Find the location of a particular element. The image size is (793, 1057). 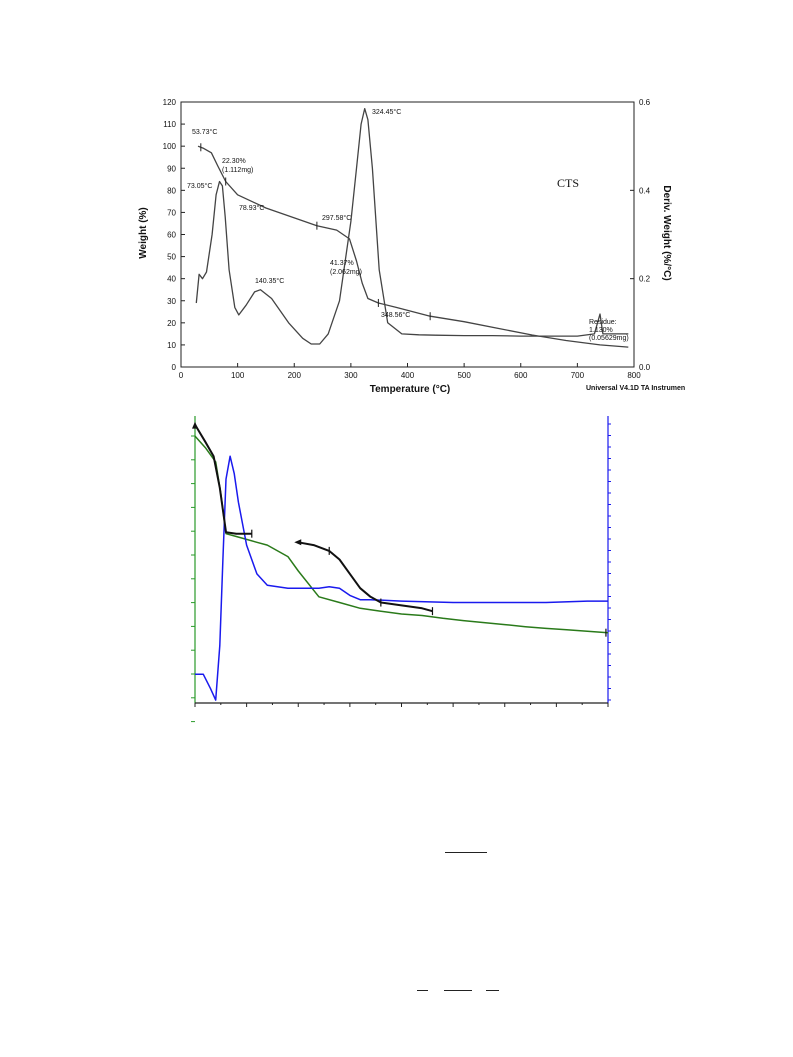

y-tick-label: 100 is located at coordinates (170, 146).